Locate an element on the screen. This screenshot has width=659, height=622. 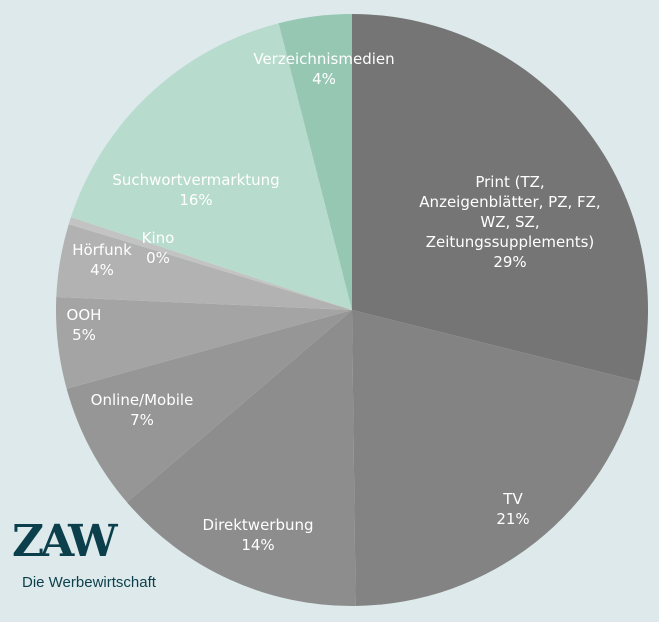
slice-label: Verzeichnismedien is located at coordinates (323, 59).